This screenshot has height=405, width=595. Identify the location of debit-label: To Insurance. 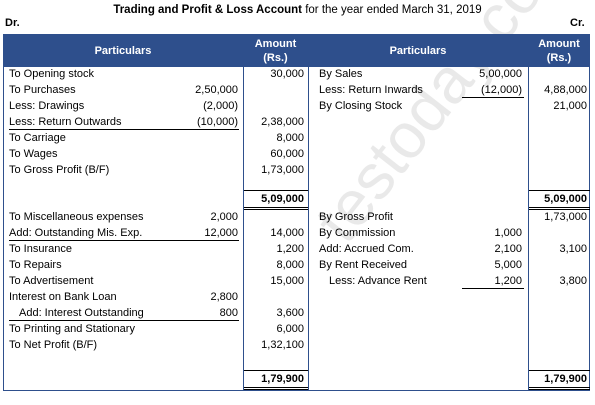
(40, 249).